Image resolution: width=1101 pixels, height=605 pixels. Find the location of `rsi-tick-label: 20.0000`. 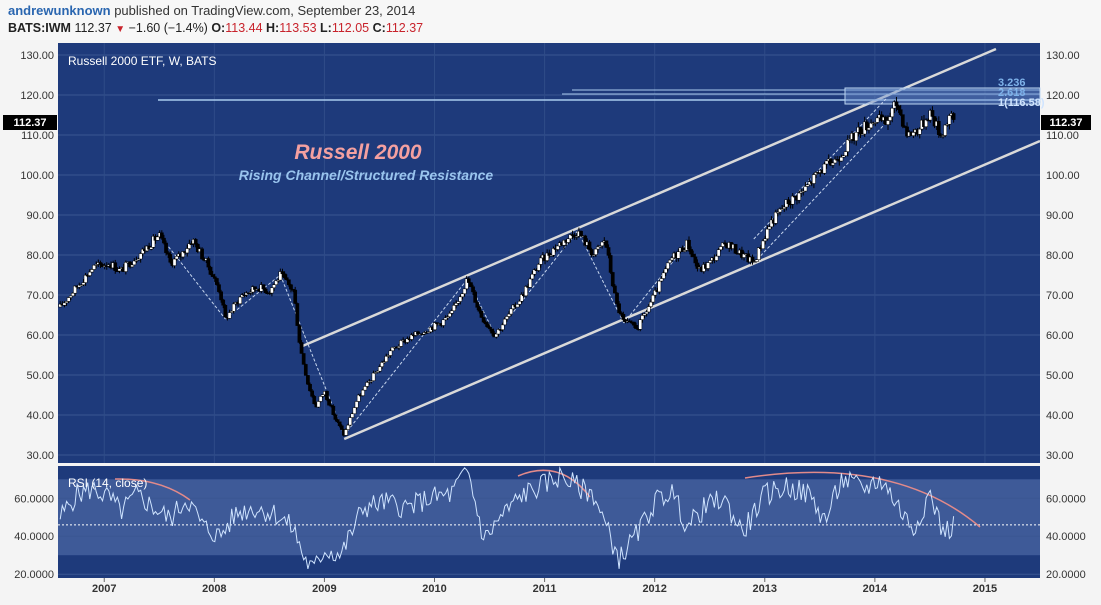

rsi-tick-label: 20.0000 is located at coordinates (34, 575).